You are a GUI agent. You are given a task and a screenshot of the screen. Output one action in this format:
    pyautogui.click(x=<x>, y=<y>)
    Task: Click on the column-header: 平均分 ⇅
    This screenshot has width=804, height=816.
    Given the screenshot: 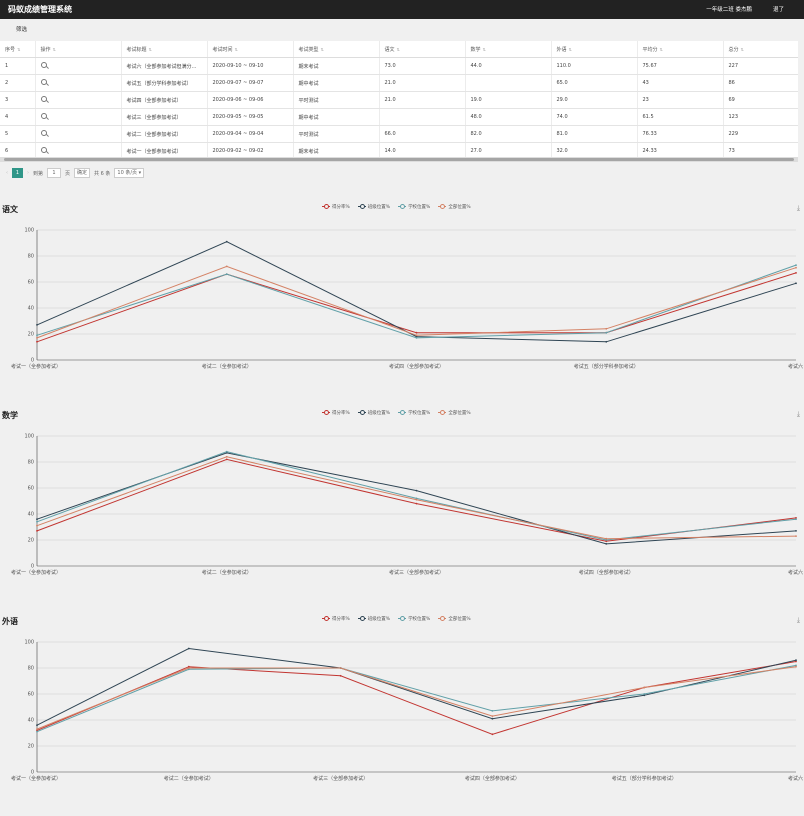 What is the action you would take?
    pyautogui.click(x=680, y=49)
    